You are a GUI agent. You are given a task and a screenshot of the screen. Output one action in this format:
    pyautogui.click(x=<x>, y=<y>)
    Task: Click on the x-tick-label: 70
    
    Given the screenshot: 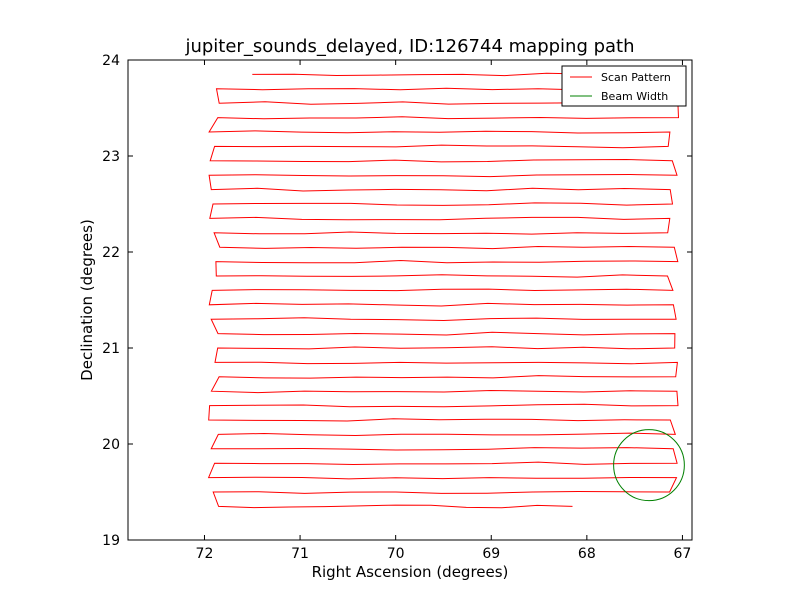 What is the action you would take?
    pyautogui.click(x=396, y=554)
    